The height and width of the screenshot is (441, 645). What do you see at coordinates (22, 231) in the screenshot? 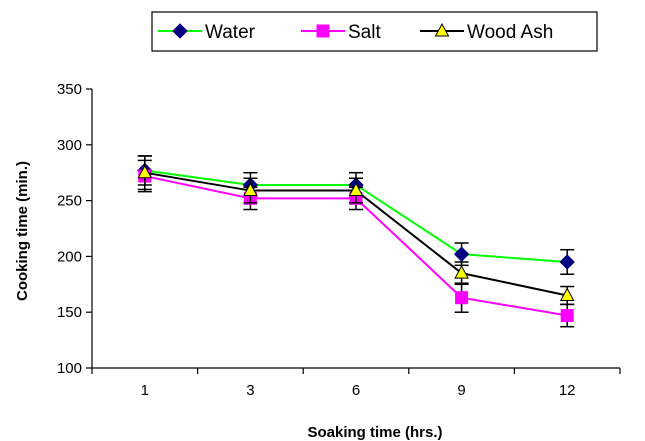
I see `y-axis-title: Cooking time (min.)` at bounding box center [22, 231].